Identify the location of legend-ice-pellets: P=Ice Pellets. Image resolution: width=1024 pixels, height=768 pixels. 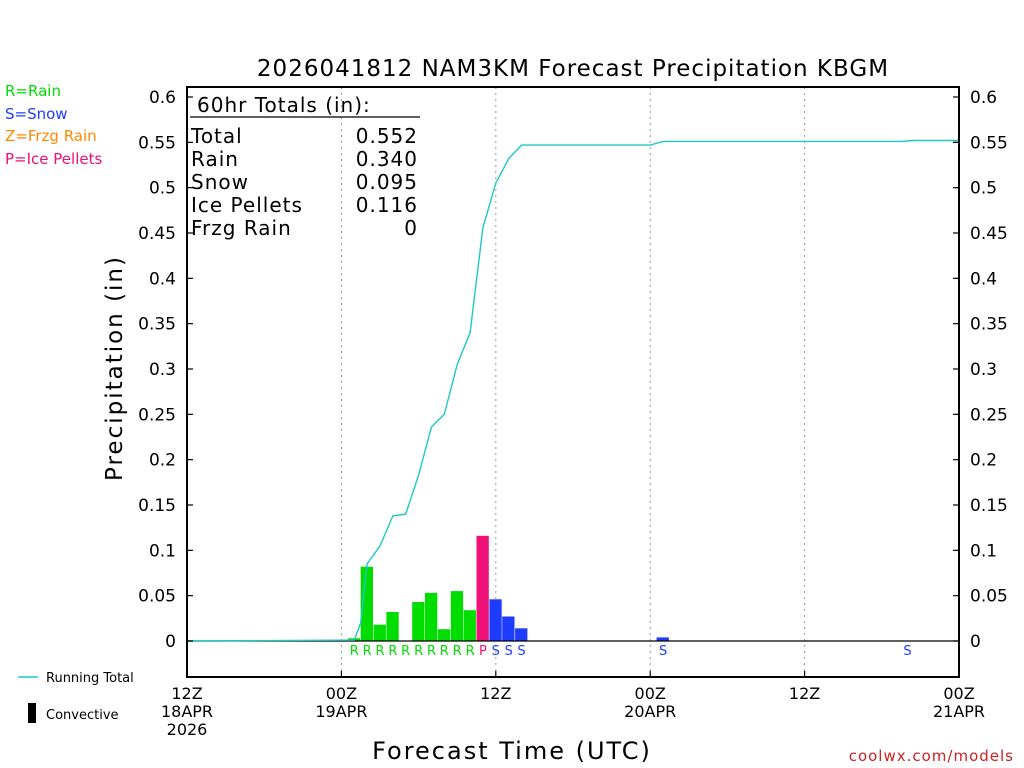
(53, 159).